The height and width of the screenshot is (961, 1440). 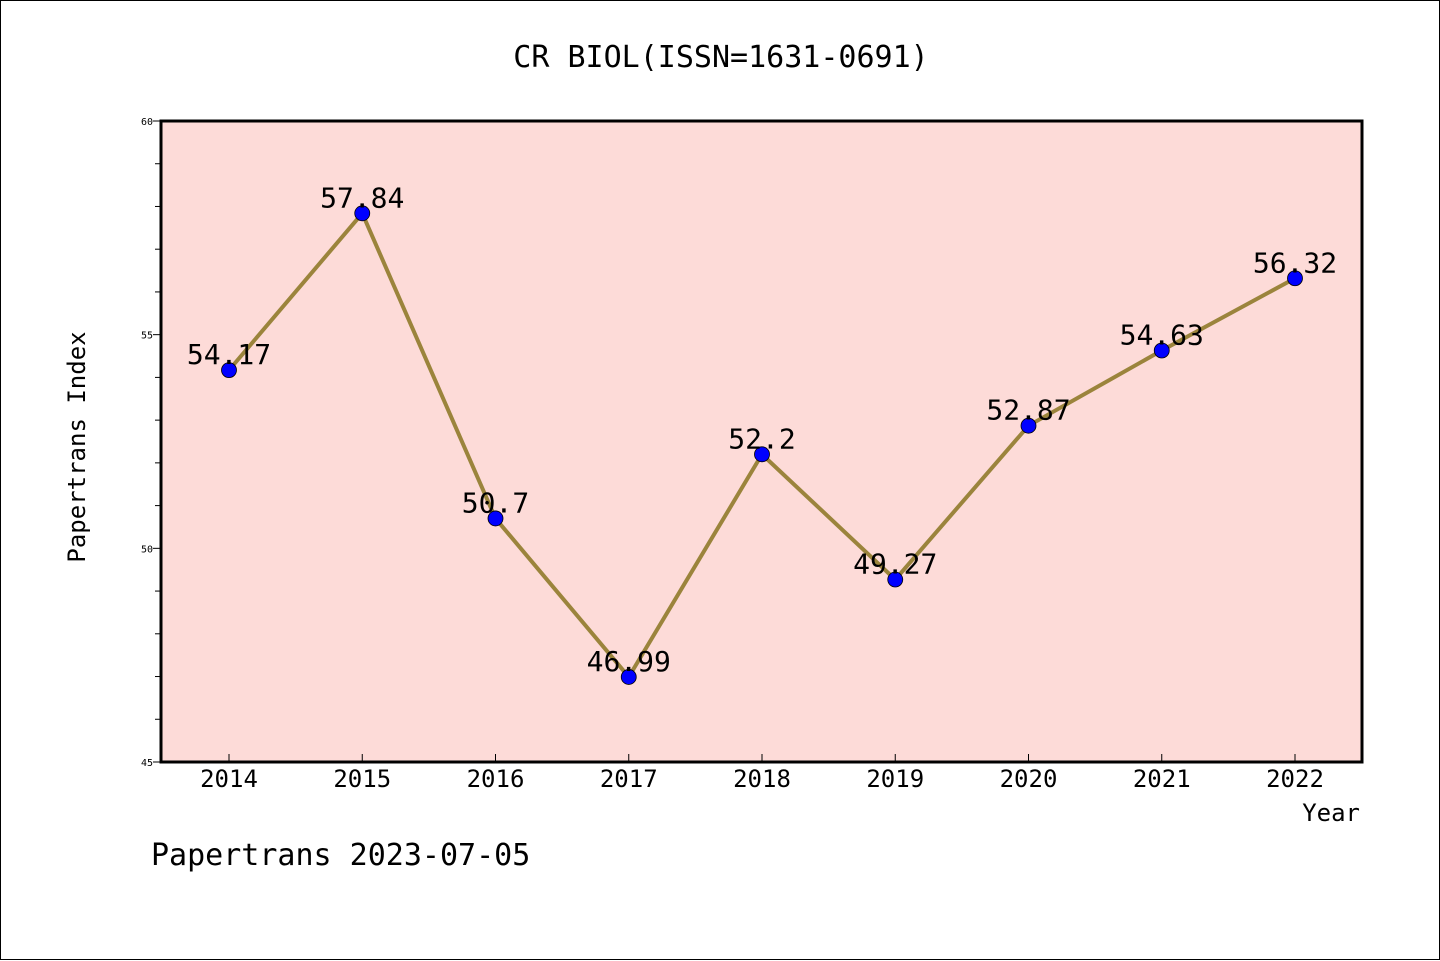 I want to click on data-label: 57.84, so click(x=362, y=197).